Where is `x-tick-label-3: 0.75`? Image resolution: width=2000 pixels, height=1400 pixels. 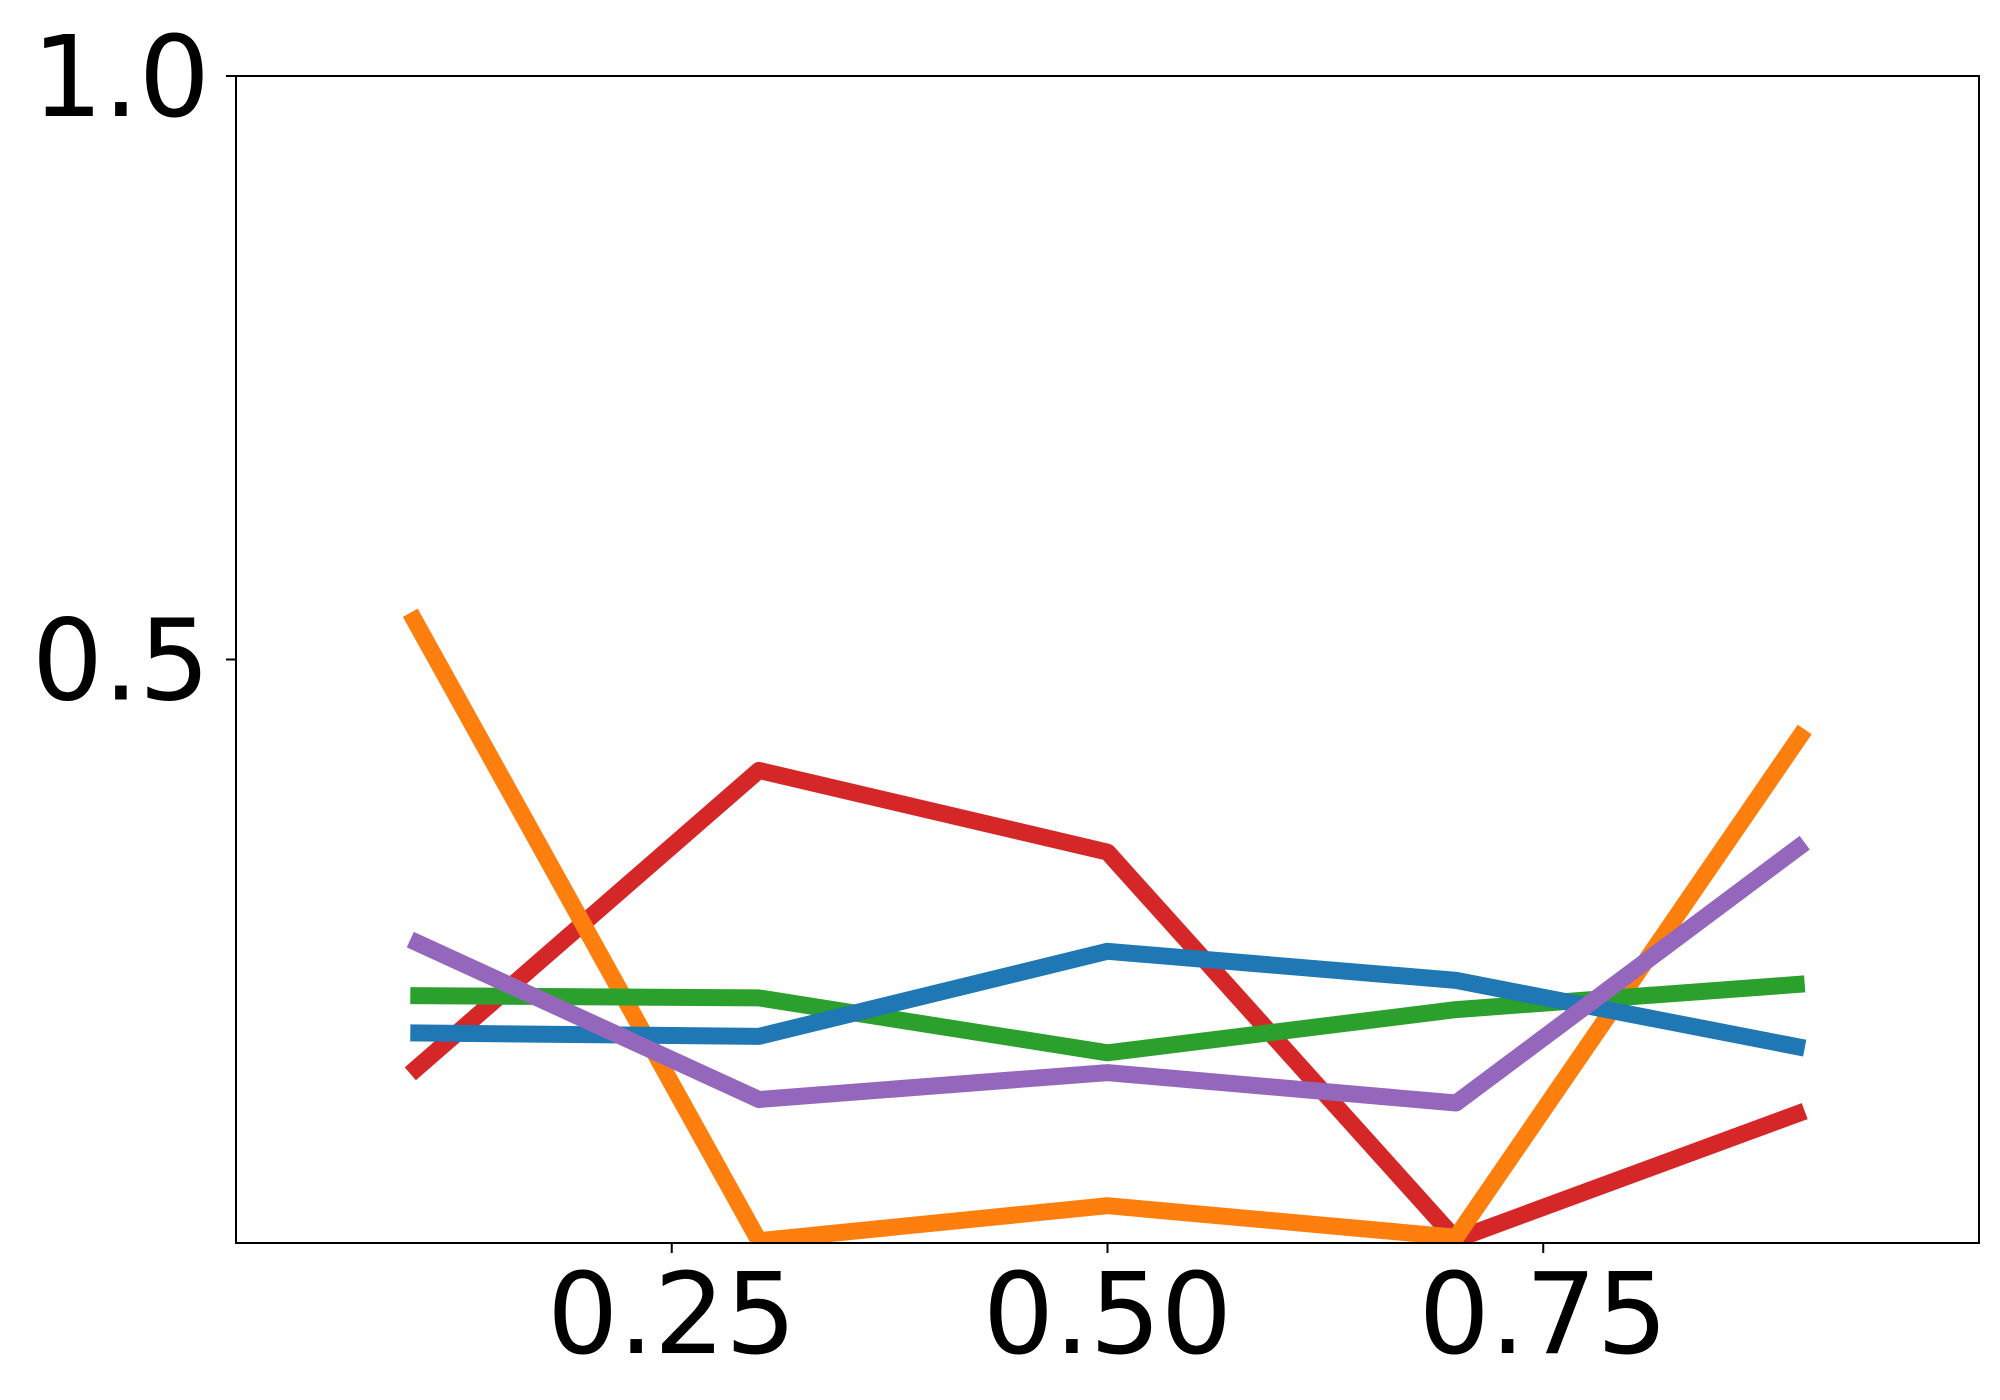
x-tick-label-3: 0.75 is located at coordinates (1543, 1315).